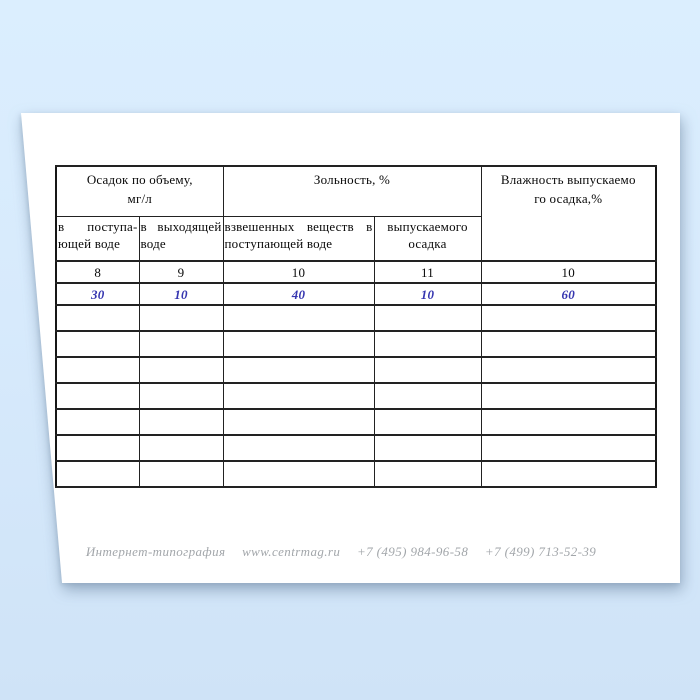  Describe the element at coordinates (153, 243) in the screenshot. I see `sub-header-outgoing-line2: воде` at that location.